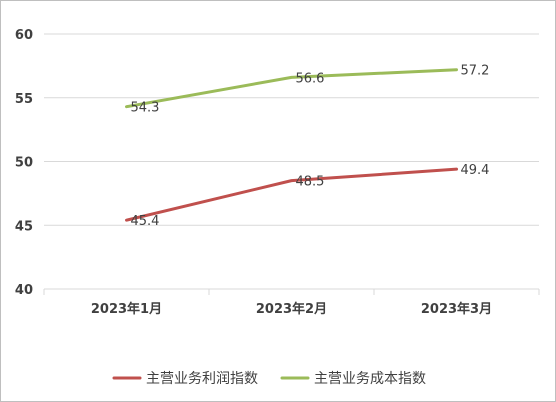 The width and height of the screenshot is (556, 402). What do you see at coordinates (126, 309) in the screenshot?
I see `x-tick-label: 2023年1月` at bounding box center [126, 309].